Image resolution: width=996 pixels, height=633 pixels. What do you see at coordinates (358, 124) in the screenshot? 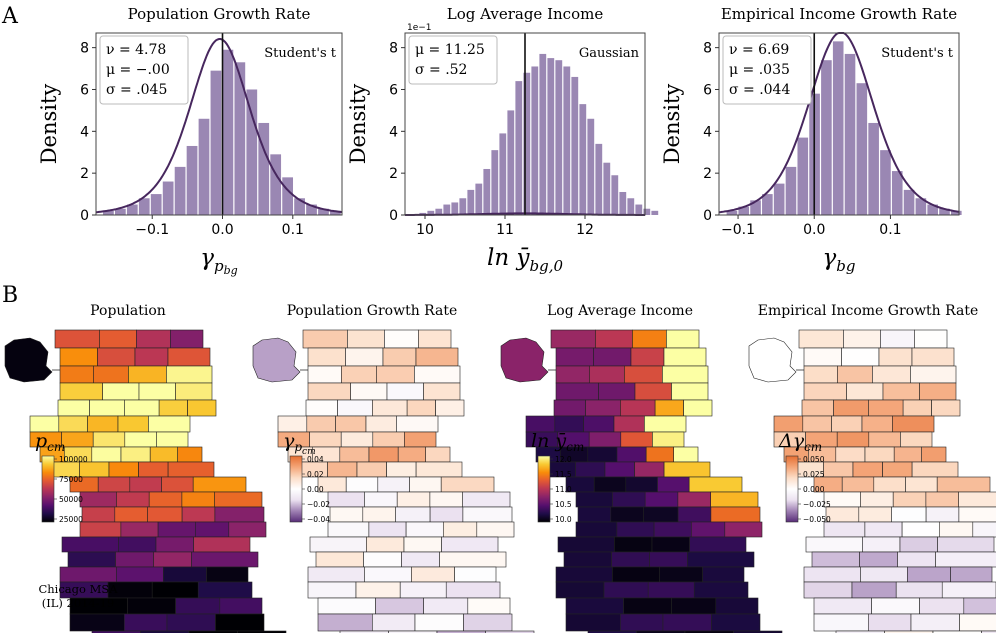
I see `y-axis-label: Density` at bounding box center [358, 124].